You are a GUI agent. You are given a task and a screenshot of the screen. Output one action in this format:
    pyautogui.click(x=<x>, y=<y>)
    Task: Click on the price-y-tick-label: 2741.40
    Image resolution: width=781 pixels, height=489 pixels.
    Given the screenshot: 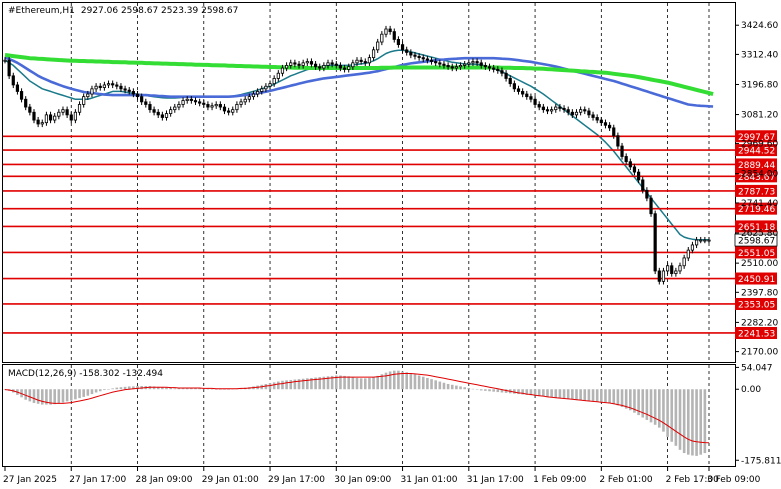 What is the action you would take?
    pyautogui.click(x=759, y=204)
    